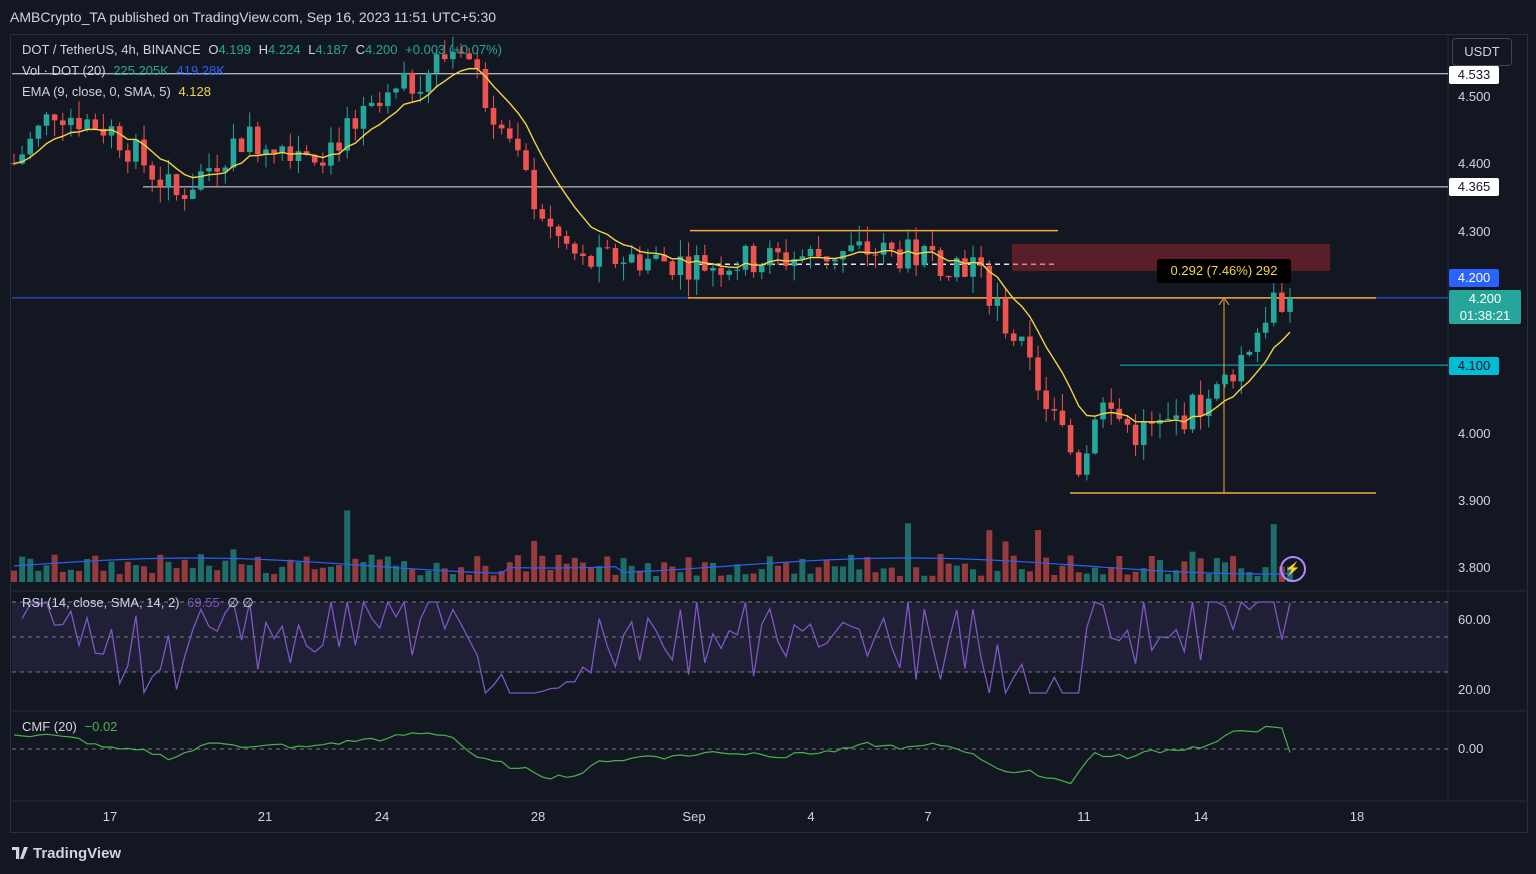  I want to click on x-tick: 7, so click(928, 816).